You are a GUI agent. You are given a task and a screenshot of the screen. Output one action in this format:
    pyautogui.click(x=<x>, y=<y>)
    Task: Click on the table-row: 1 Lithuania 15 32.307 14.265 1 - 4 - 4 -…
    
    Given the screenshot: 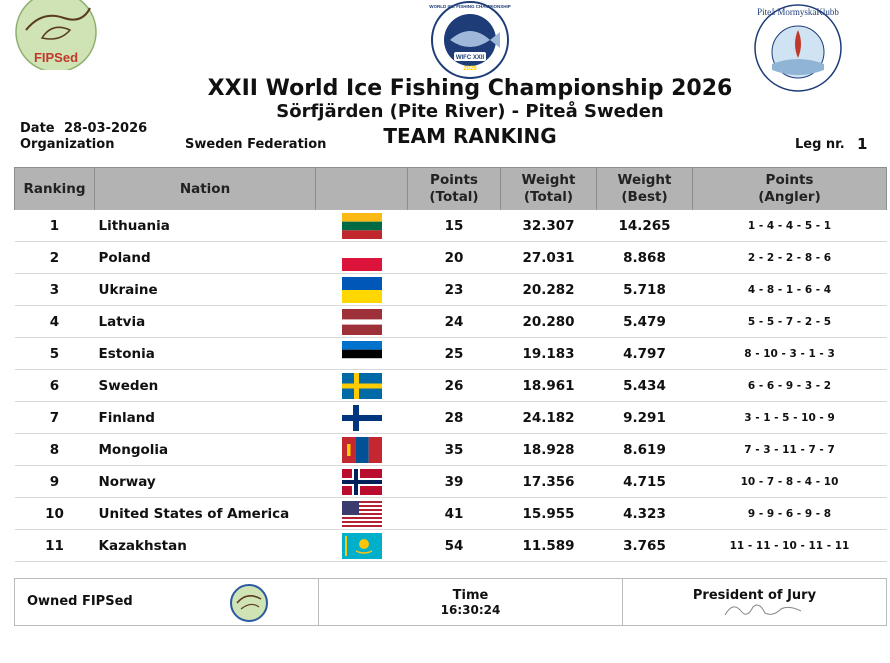 What is the action you would take?
    pyautogui.click(x=450, y=226)
    